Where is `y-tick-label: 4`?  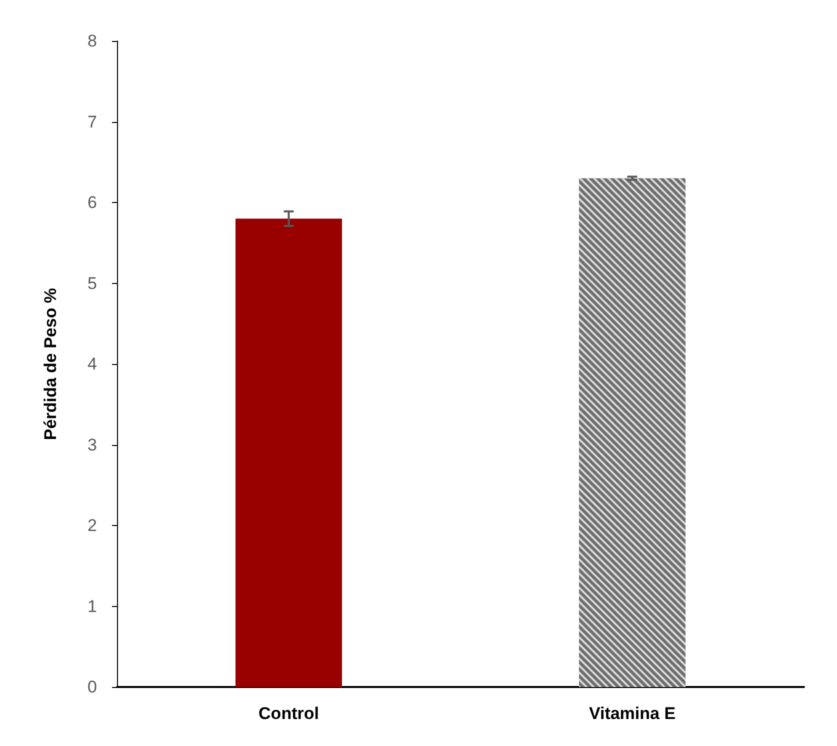 y-tick-label: 4 is located at coordinates (92, 364).